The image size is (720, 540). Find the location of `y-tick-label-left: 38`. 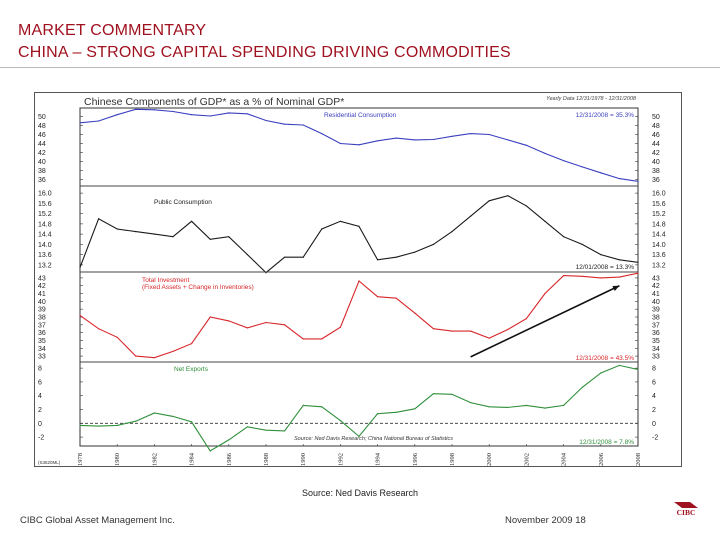

y-tick-label-left: 38 is located at coordinates (42, 171).